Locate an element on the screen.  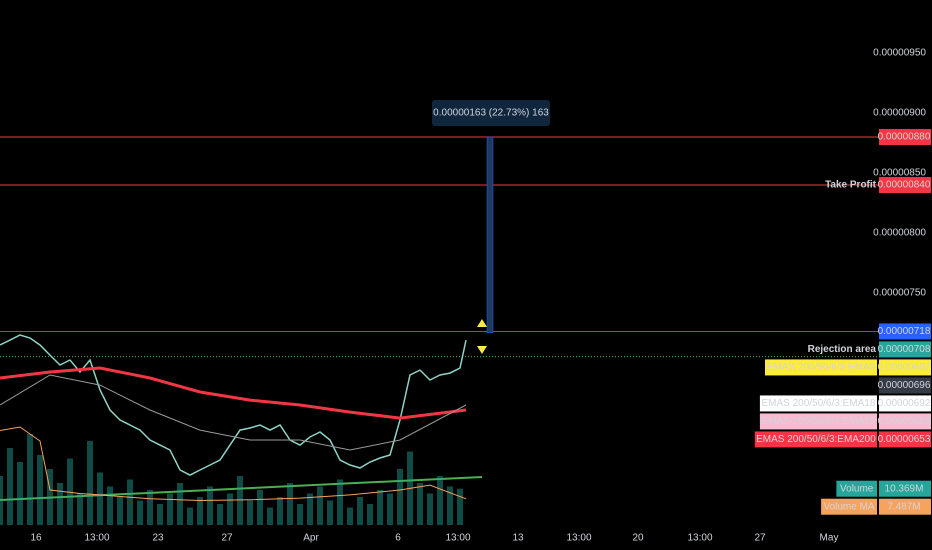
series-name: EMAS 200/50/6/3:EMA9 is located at coordinates (821, 367).